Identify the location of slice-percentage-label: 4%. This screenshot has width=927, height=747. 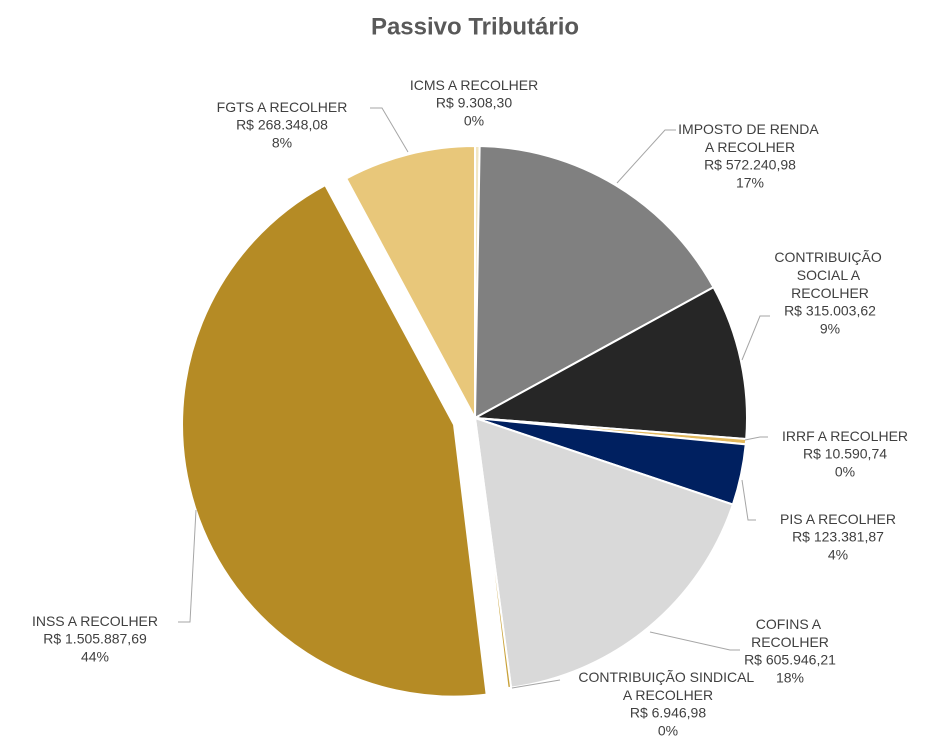
(838, 555).